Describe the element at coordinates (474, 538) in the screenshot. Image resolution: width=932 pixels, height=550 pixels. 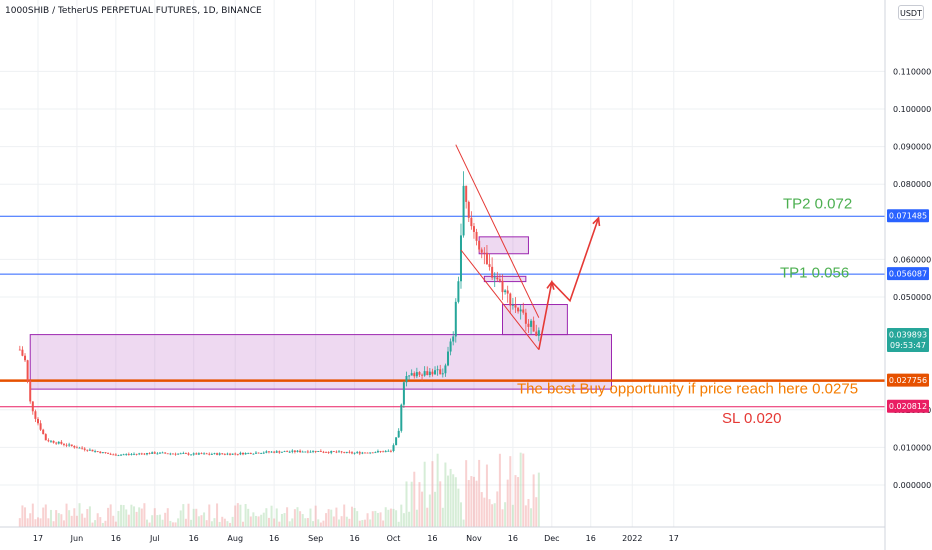
I see `x-tick-label: Nov` at that location.